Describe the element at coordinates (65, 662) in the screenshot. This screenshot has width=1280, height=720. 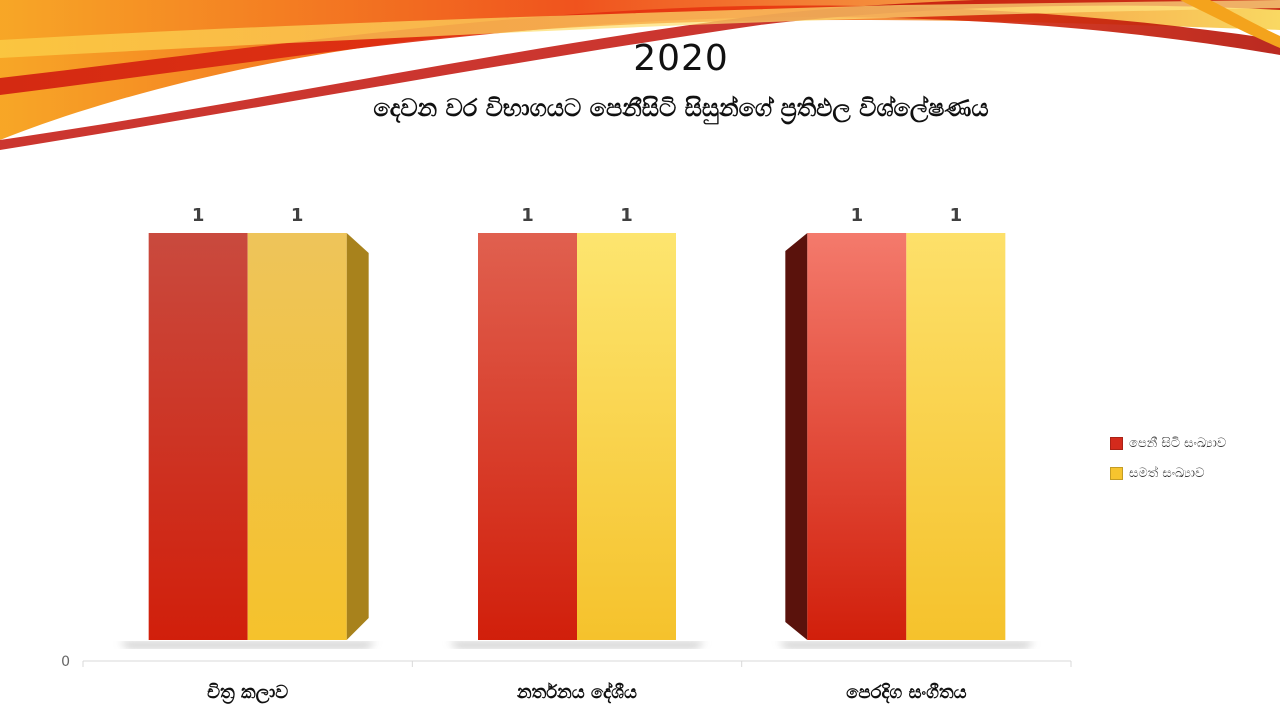
I see `y-axis-tick-label: 0` at that location.